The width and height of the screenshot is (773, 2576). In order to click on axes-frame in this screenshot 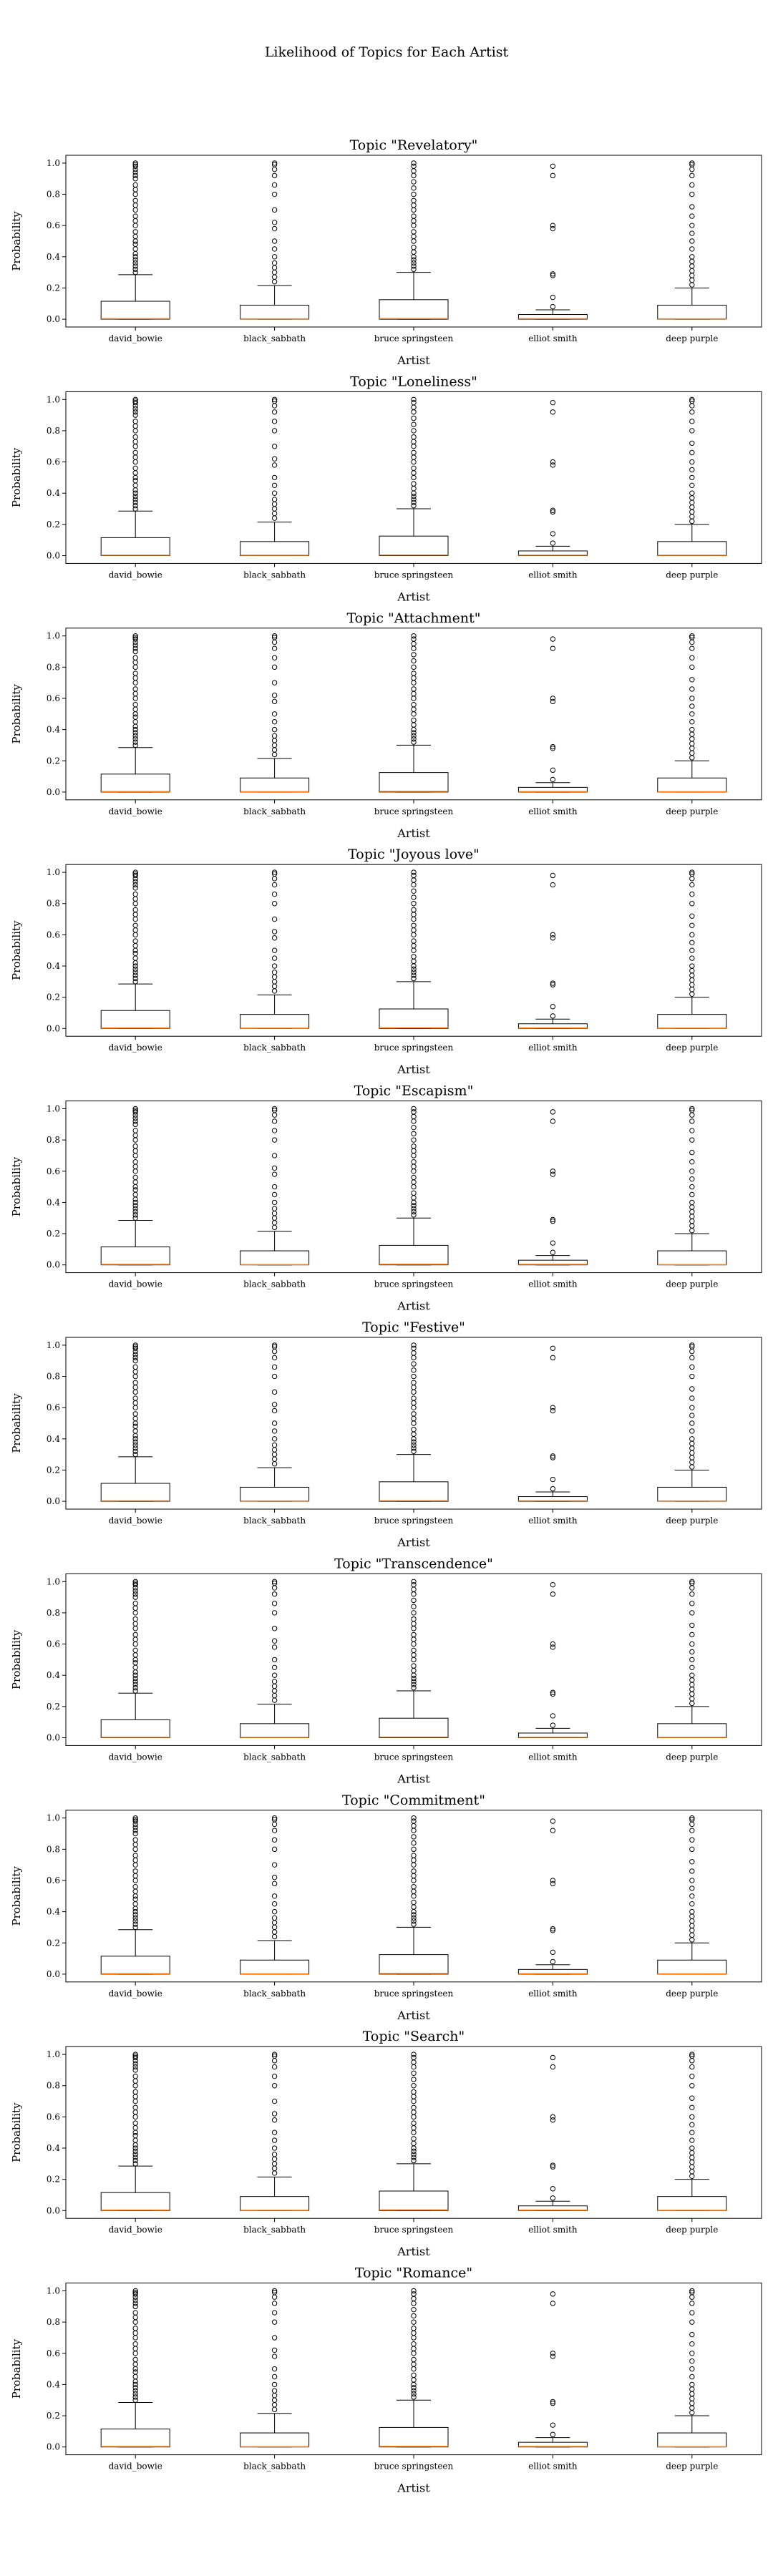, I will do `click(413, 1896)`.